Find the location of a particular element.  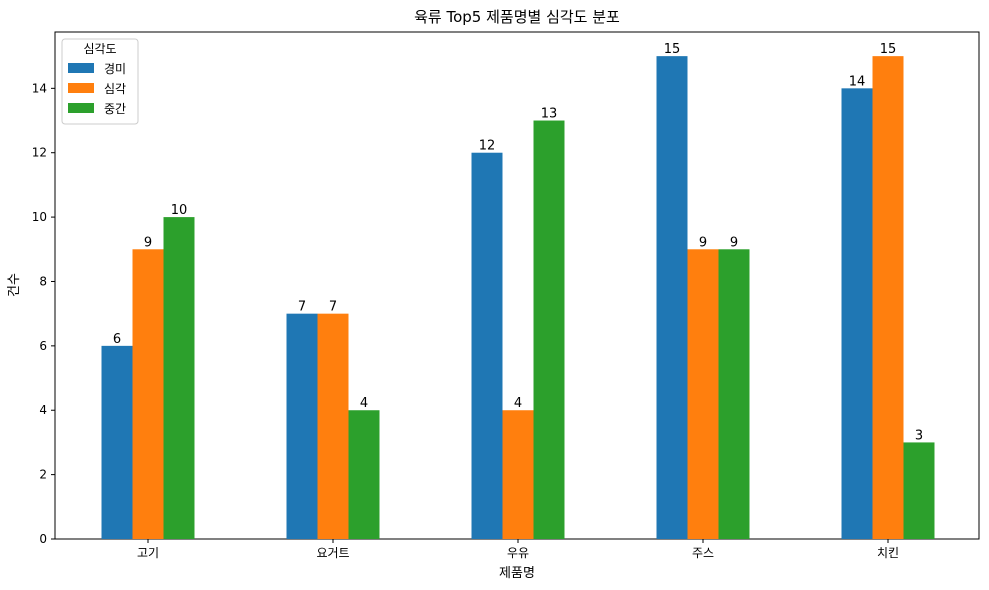

chart-title: 육류 Top5 제품명별 심각도 분포 is located at coordinates (517, 17).